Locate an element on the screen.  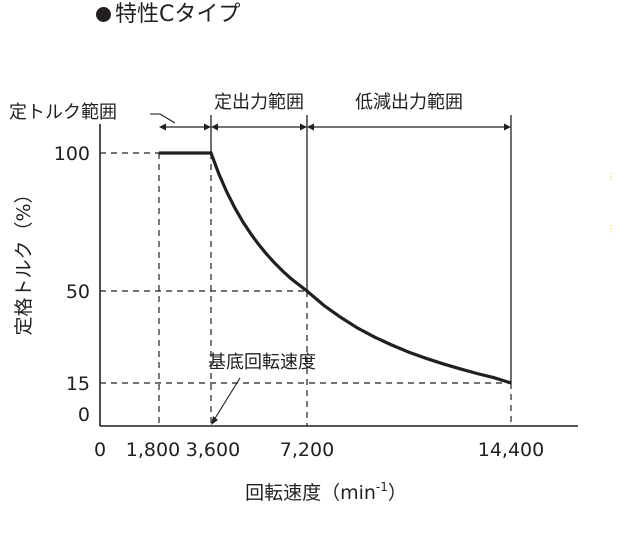
chart-heading: 特性Cタイプ is located at coordinates (168, 15).